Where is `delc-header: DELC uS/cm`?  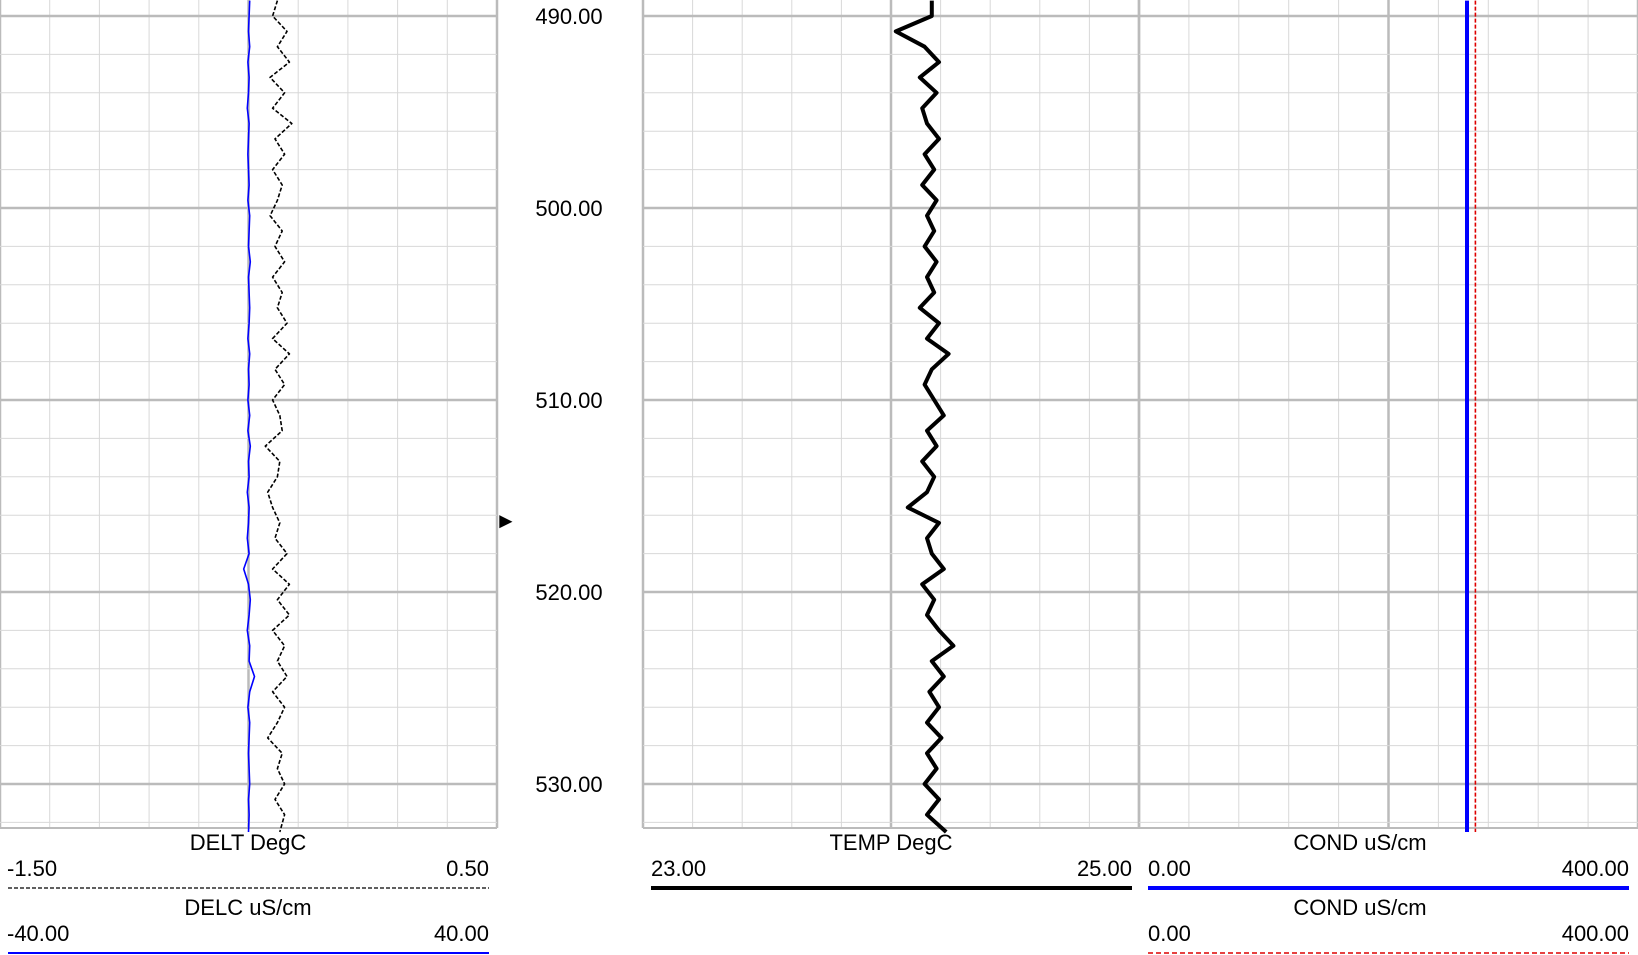 delc-header: DELC uS/cm is located at coordinates (247, 907).